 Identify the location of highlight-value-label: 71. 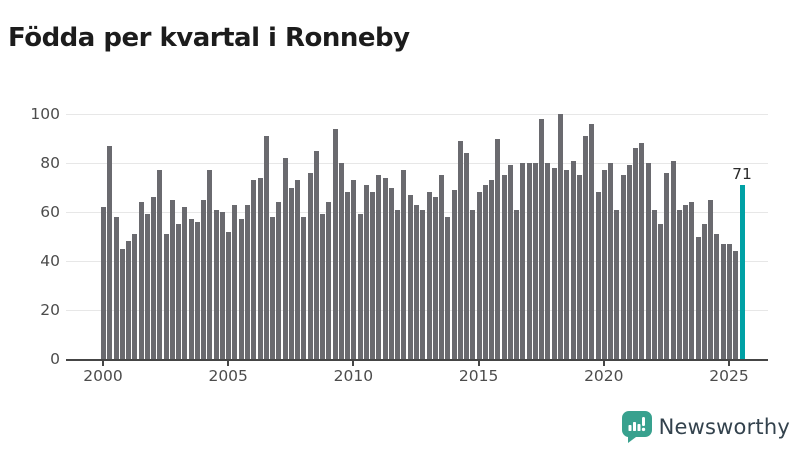
(742, 174).